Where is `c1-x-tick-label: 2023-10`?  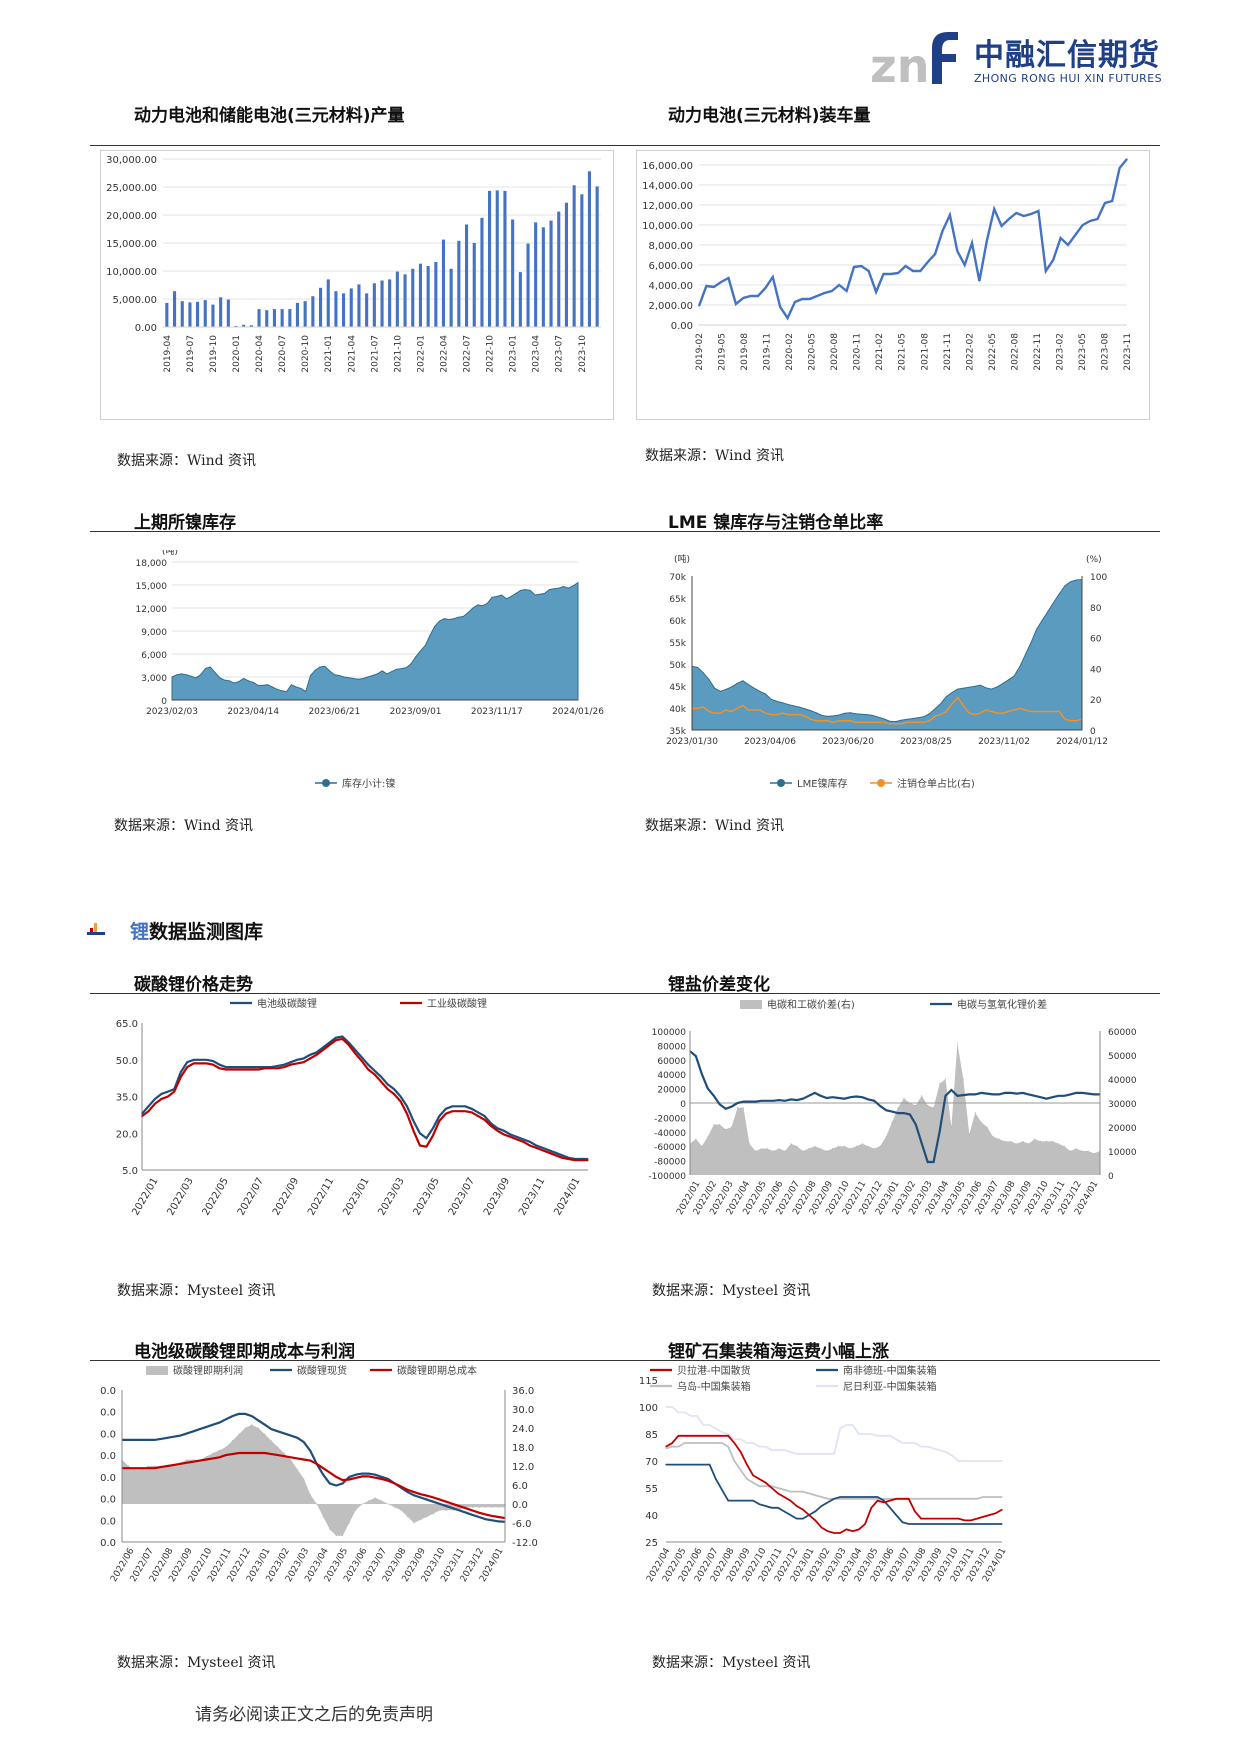
c1-x-tick-label: 2023-10 is located at coordinates (583, 354).